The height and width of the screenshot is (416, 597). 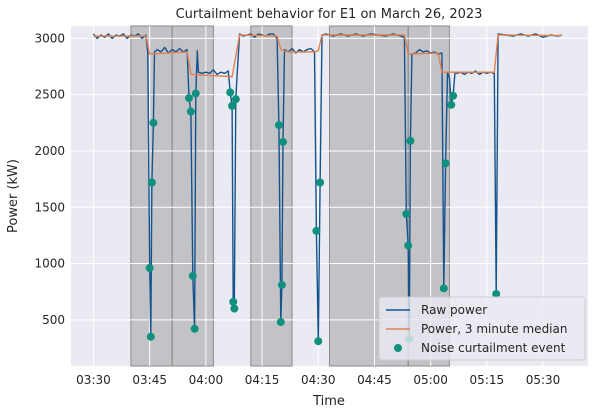 What do you see at coordinates (493, 348) in the screenshot?
I see `legend-event-label: Noise curtailment event` at bounding box center [493, 348].